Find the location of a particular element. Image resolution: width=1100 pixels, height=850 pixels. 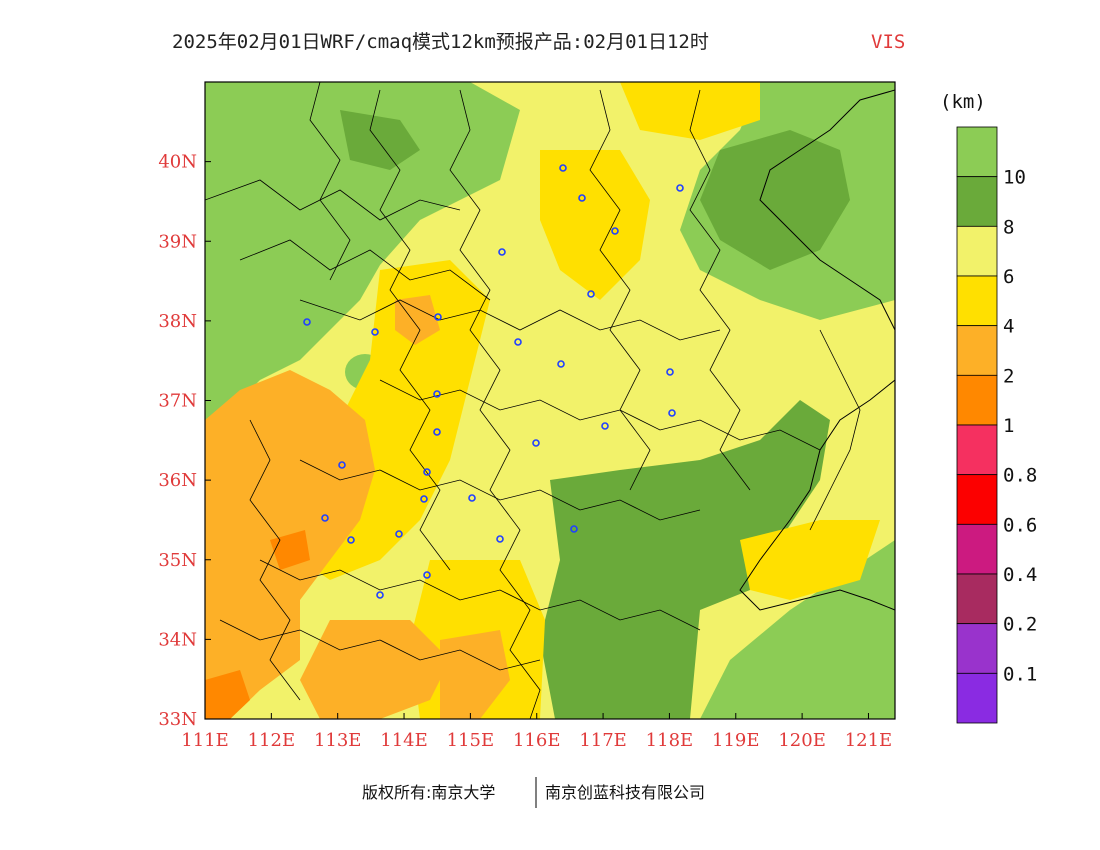

legend-label: 10 is located at coordinates (1014, 178).